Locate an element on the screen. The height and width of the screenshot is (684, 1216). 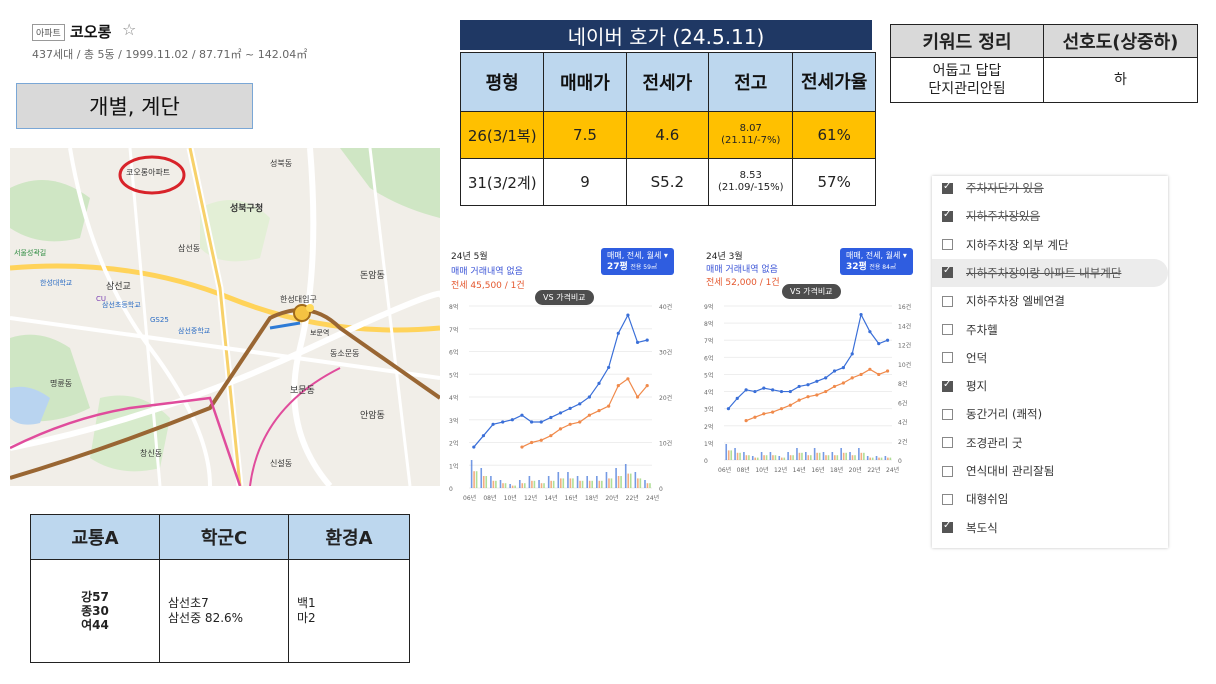
y-tick-label: 2억 is located at coordinates (708, 427).